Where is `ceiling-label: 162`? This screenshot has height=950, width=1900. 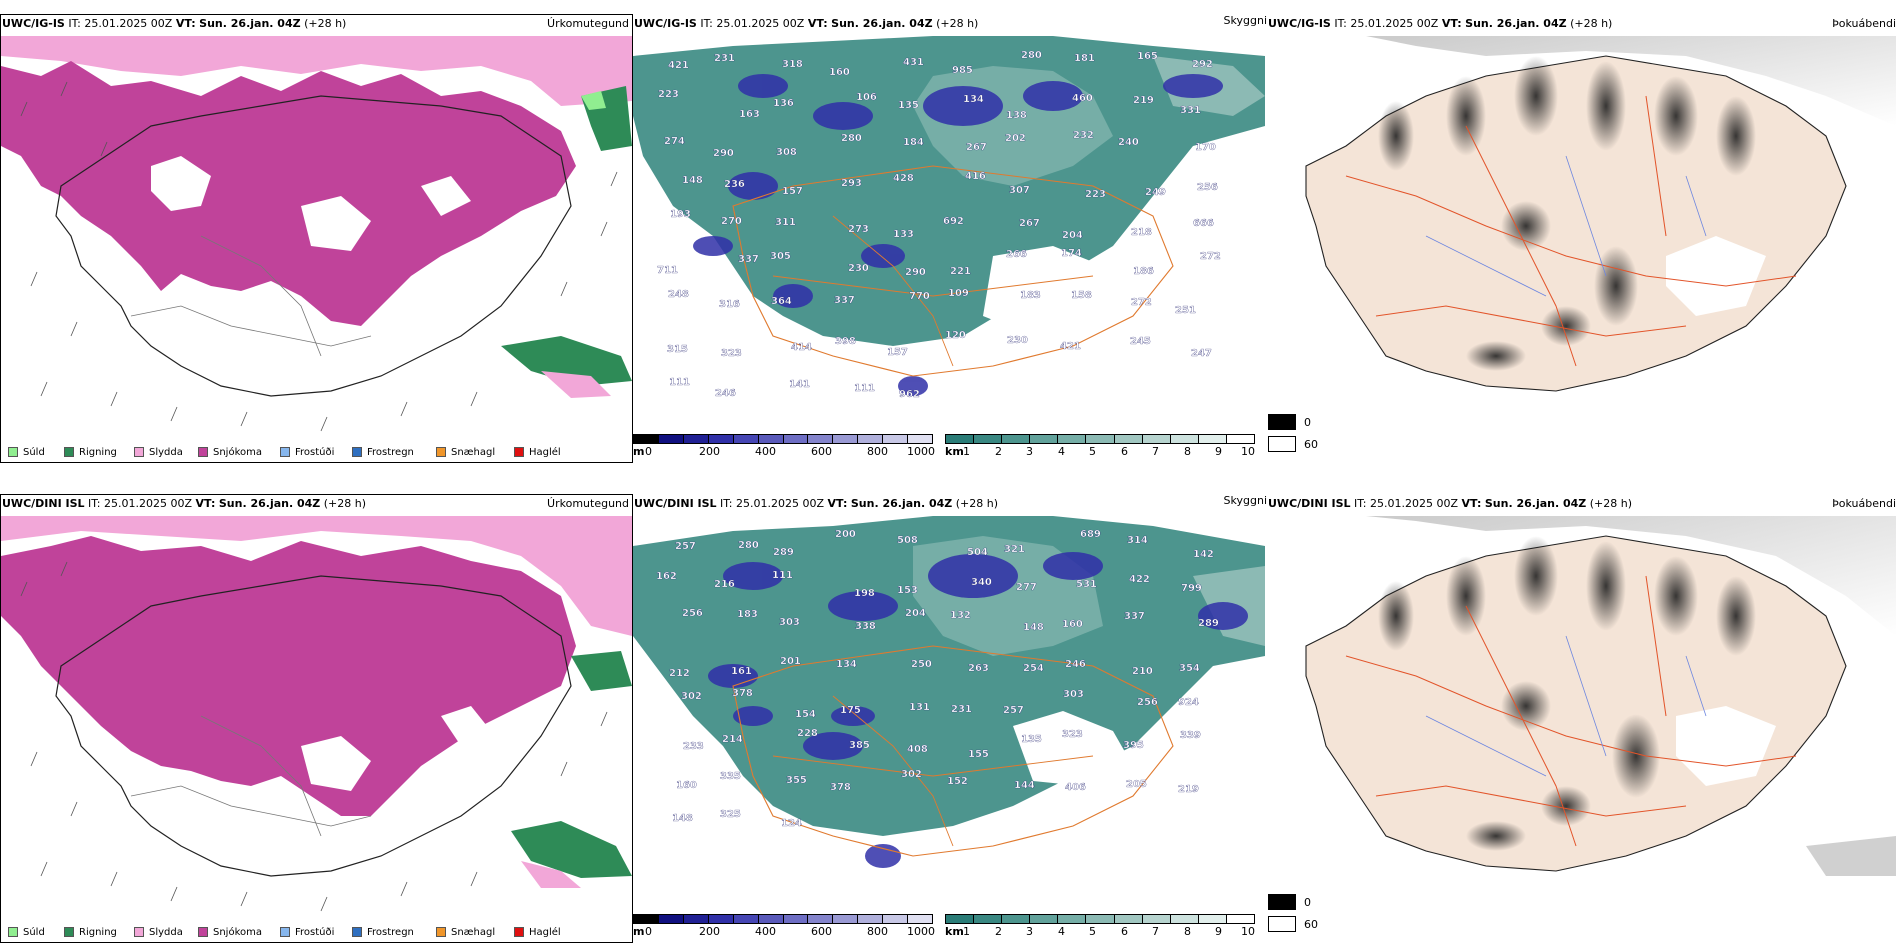 ceiling-label: 162 is located at coordinates (666, 576).